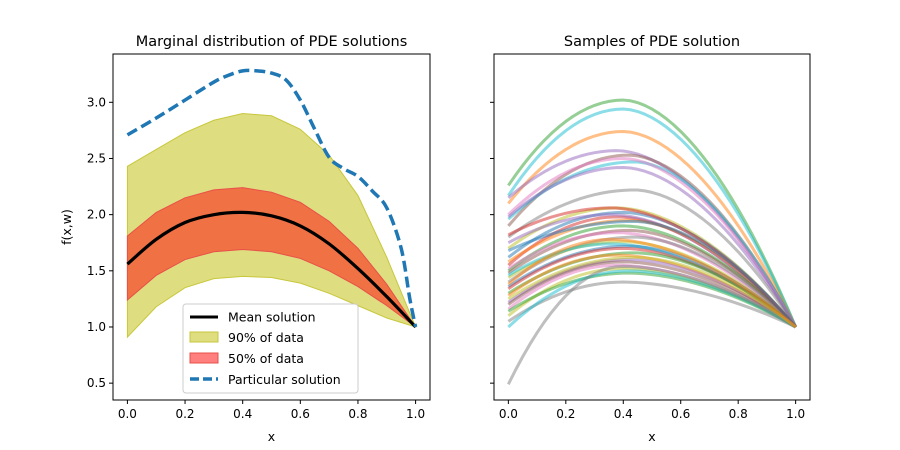 This screenshot has height=450, width=900. I want to click on left-x-tick-label: 0.6, so click(300, 414).